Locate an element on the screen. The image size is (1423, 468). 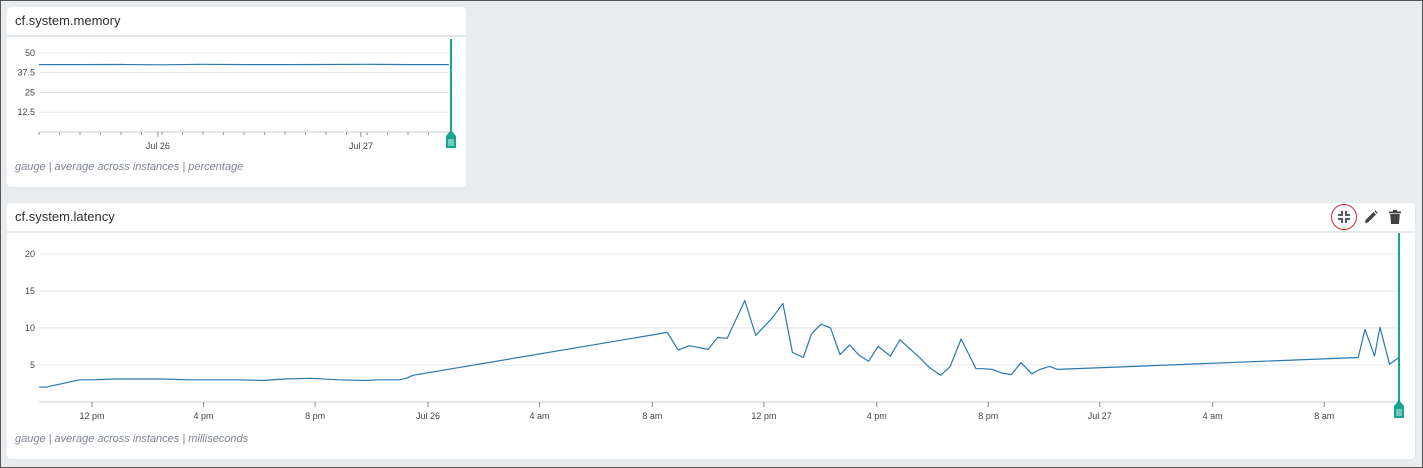
panel-header: cf.system.latency is located at coordinates (711, 218).